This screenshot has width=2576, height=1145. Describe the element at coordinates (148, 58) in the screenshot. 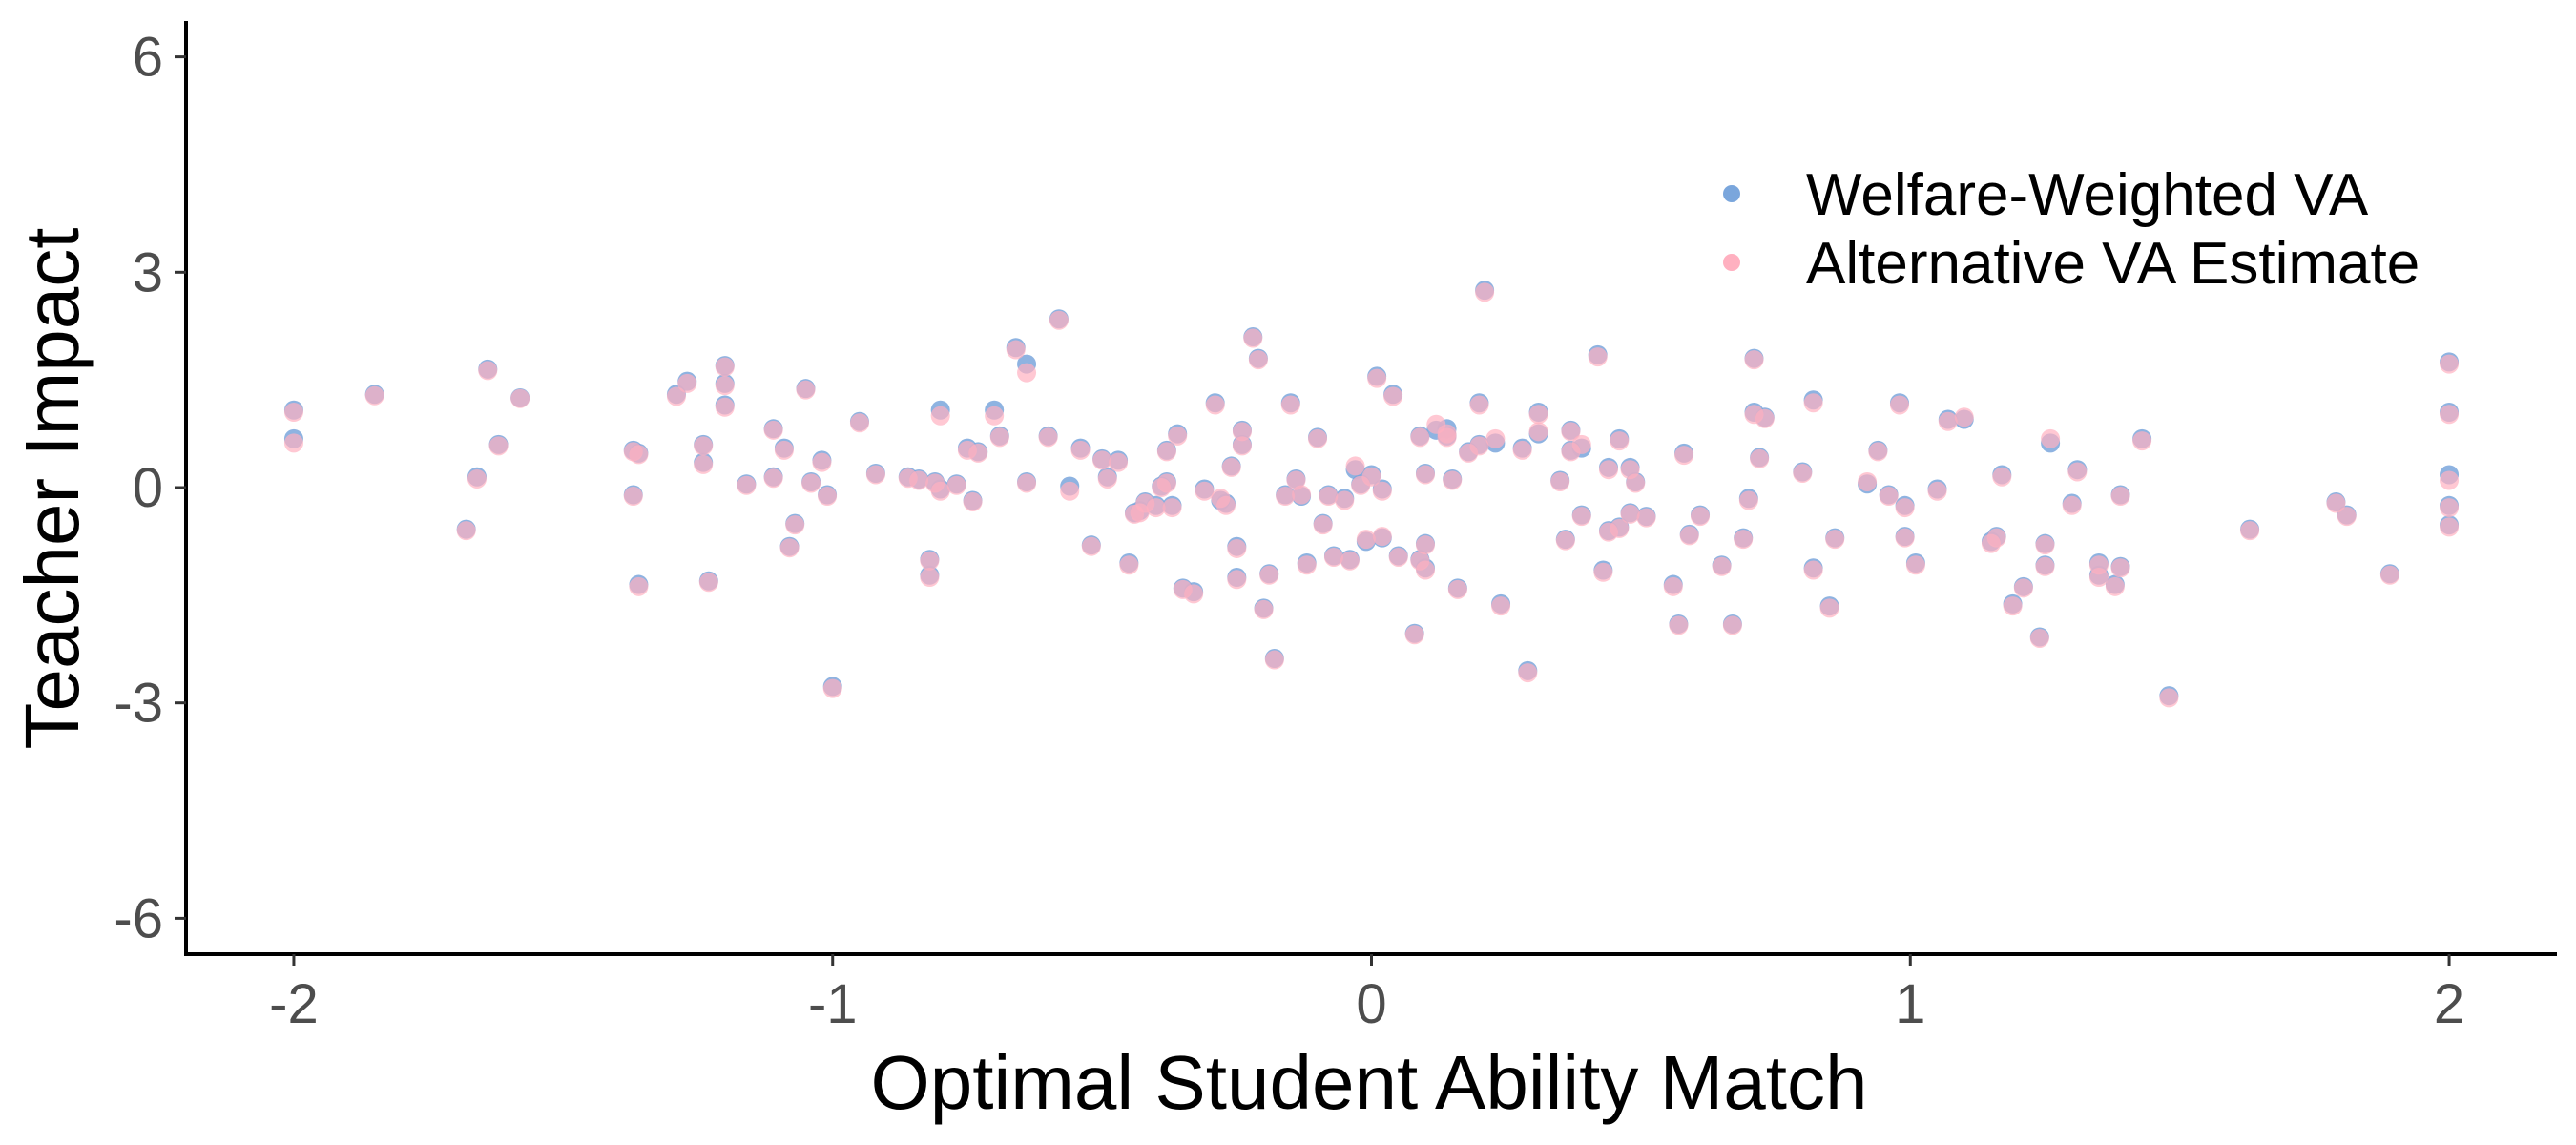

I see `y-tick-label: 6` at that location.